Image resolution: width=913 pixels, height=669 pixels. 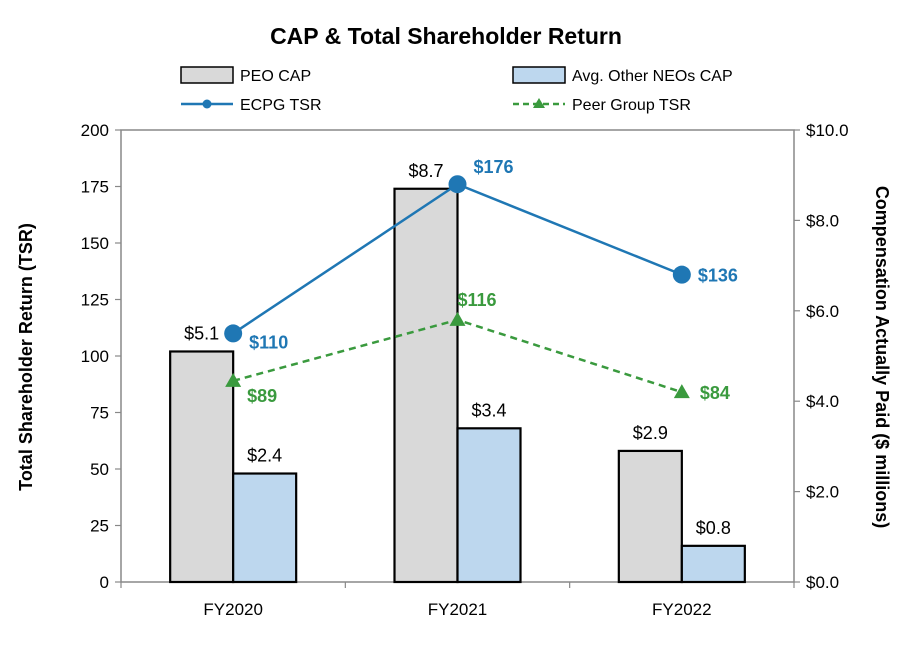 I want to click on y-right-tick-label: $8.0, so click(x=822, y=220).